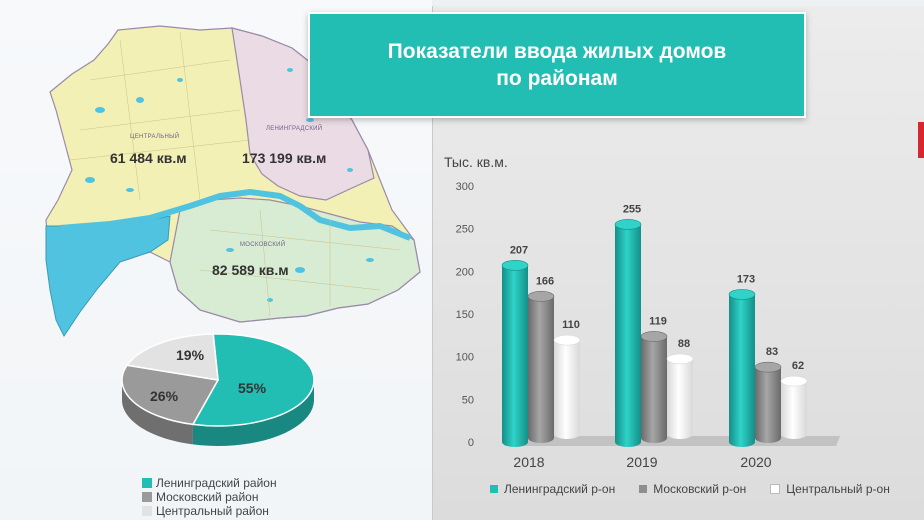  Describe the element at coordinates (571, 325) in the screenshot. I see `data-label: 110` at that location.